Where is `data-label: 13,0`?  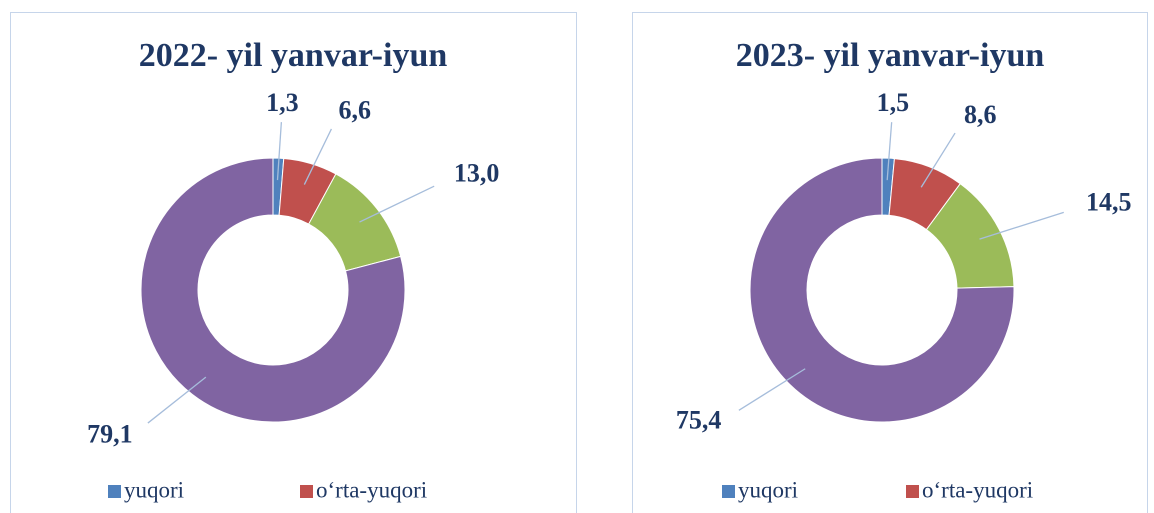 data-label: 13,0 is located at coordinates (477, 173).